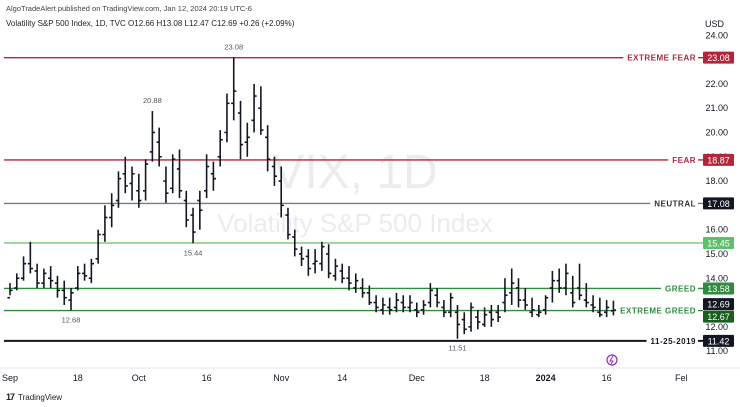  What do you see at coordinates (675, 203) in the screenshot?
I see `level-label: NEUTRAL` at bounding box center [675, 203].